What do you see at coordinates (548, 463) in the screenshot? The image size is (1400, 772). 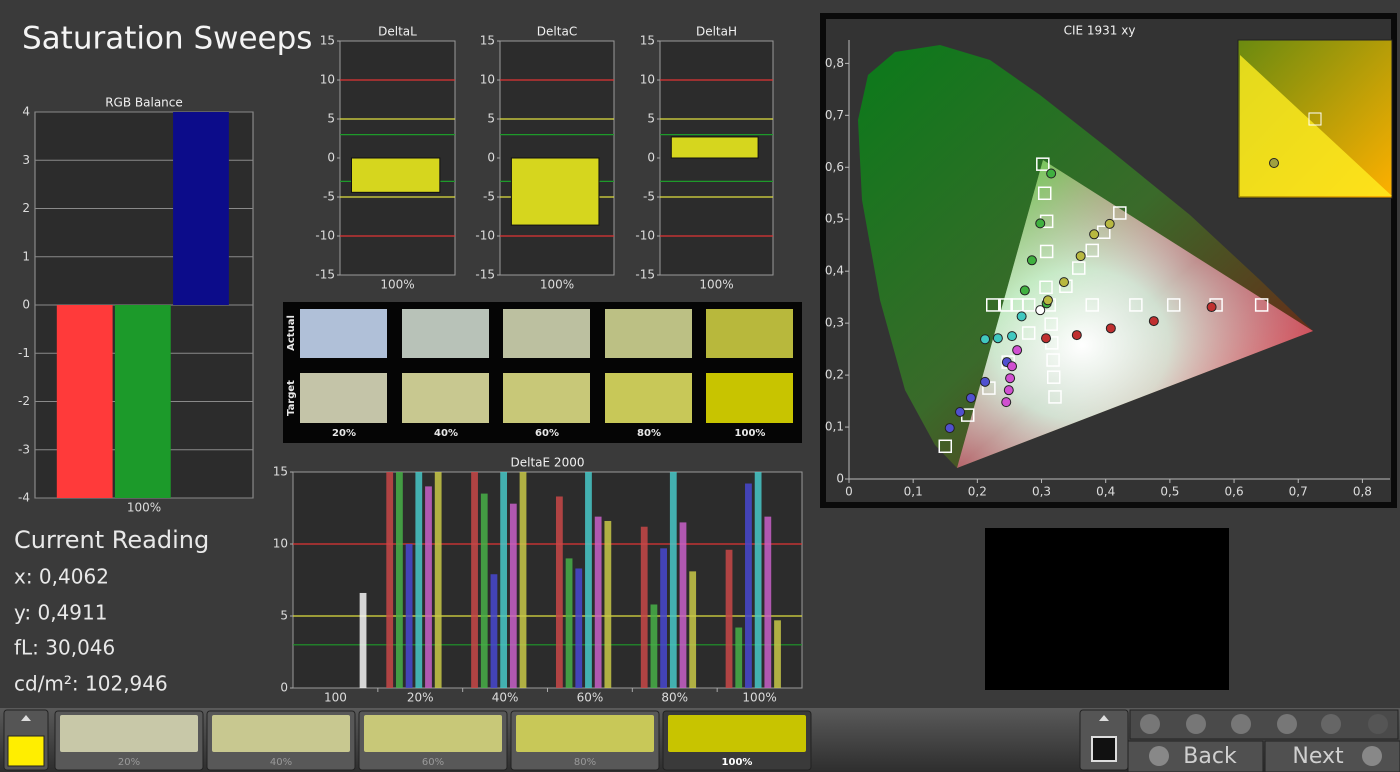 I see `chart-title: DeltaE 2000` at bounding box center [548, 463].